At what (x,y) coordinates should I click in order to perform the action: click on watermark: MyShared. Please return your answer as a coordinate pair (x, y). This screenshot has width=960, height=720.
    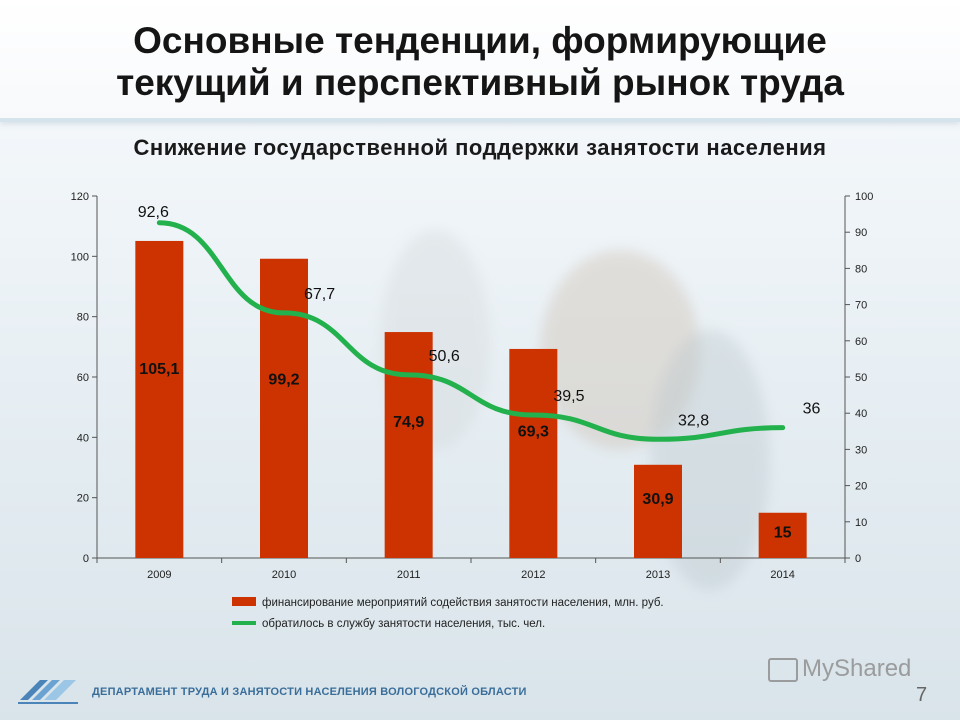
    Looking at the image, I should click on (839, 669).